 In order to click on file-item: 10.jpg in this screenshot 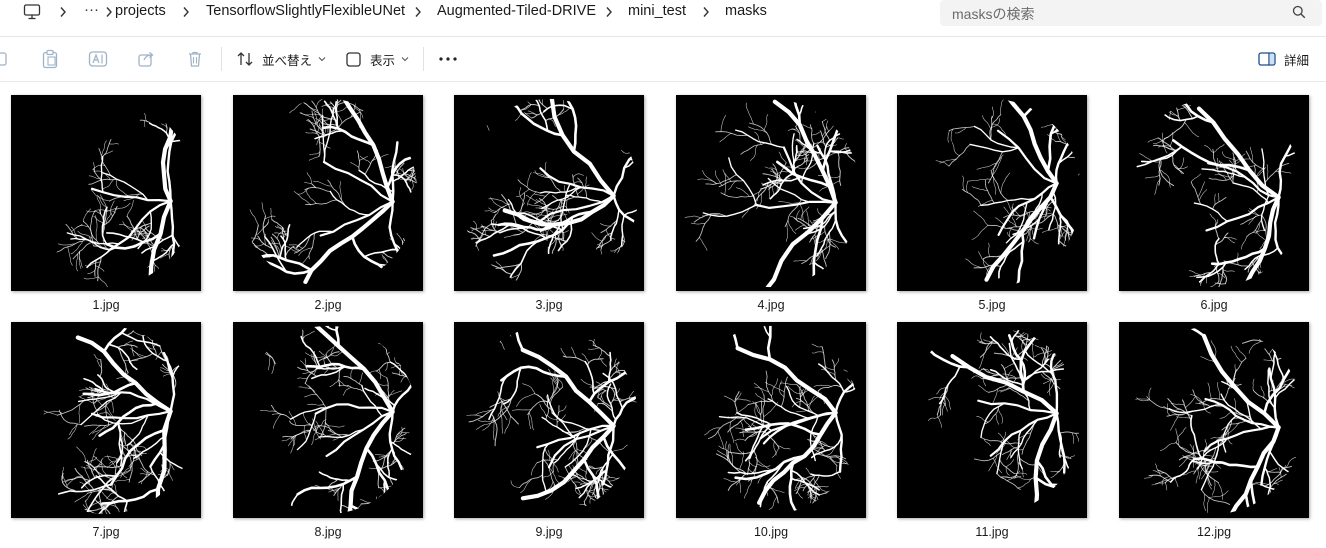, I will do `click(773, 434)`.